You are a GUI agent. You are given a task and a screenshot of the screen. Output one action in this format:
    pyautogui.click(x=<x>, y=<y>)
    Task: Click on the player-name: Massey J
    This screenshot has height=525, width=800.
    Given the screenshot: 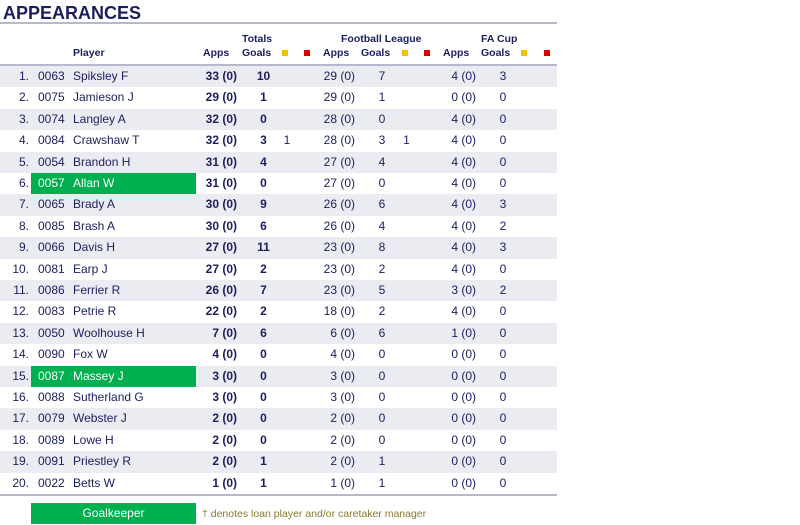 What is the action you would take?
    pyautogui.click(x=98, y=375)
    